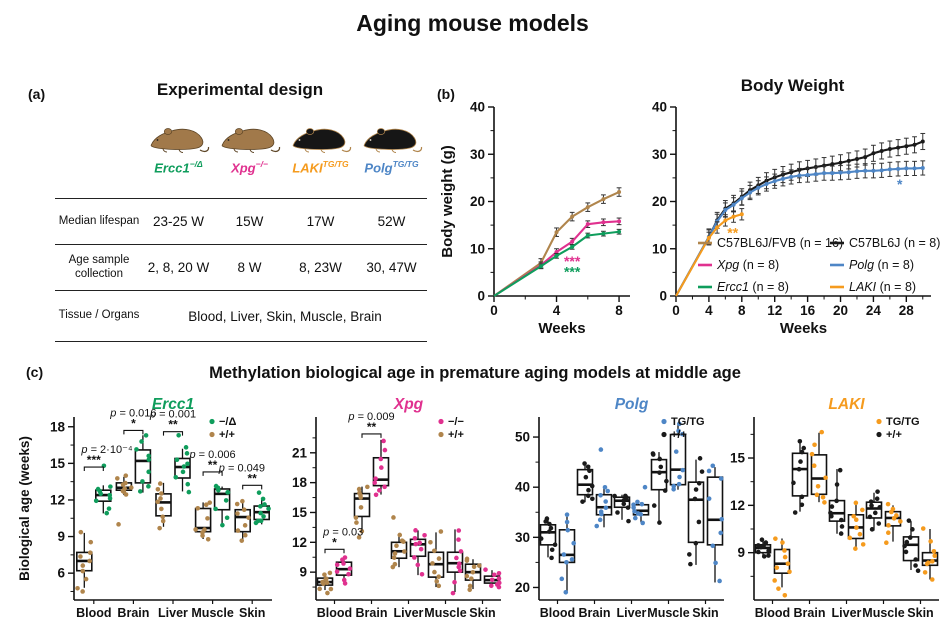 The height and width of the screenshot is (632, 945). Describe the element at coordinates (808, 310) in the screenshot. I see `svg-text: 16` at that location.